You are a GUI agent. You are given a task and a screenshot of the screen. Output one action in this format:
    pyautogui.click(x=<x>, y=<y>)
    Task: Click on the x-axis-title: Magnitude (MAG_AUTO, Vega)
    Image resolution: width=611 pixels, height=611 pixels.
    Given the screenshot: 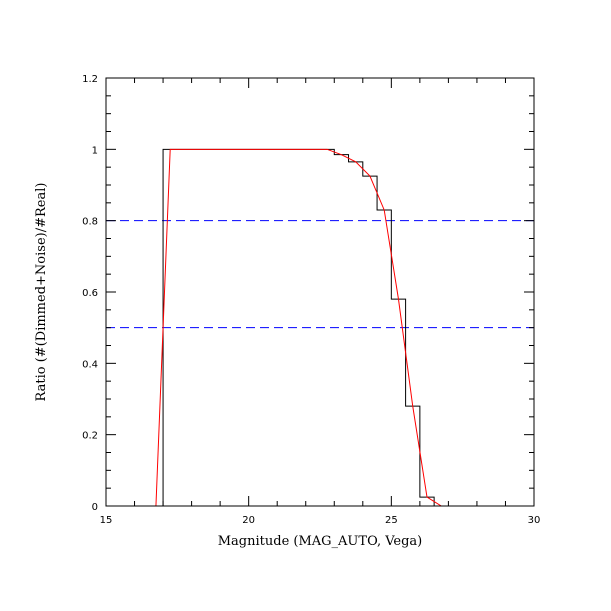 What is the action you would take?
    pyautogui.click(x=320, y=541)
    